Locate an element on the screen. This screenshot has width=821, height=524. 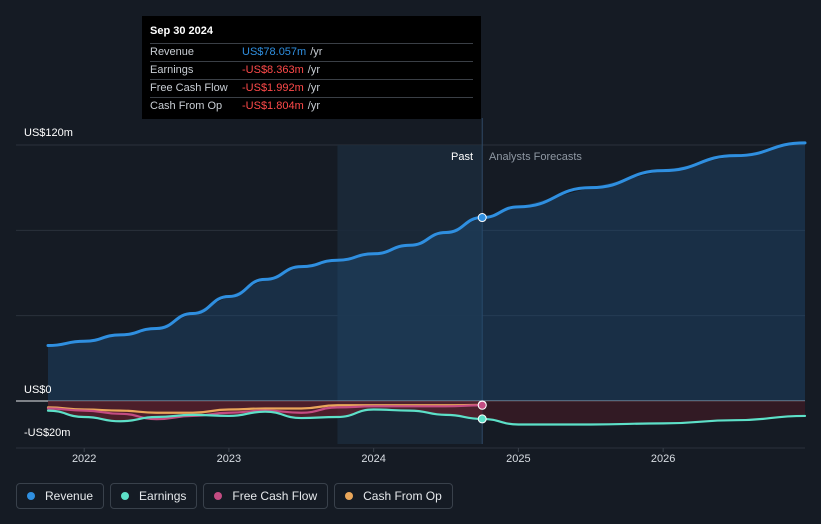
forecast-label: Analysts Forecasts is located at coordinates (535, 157).